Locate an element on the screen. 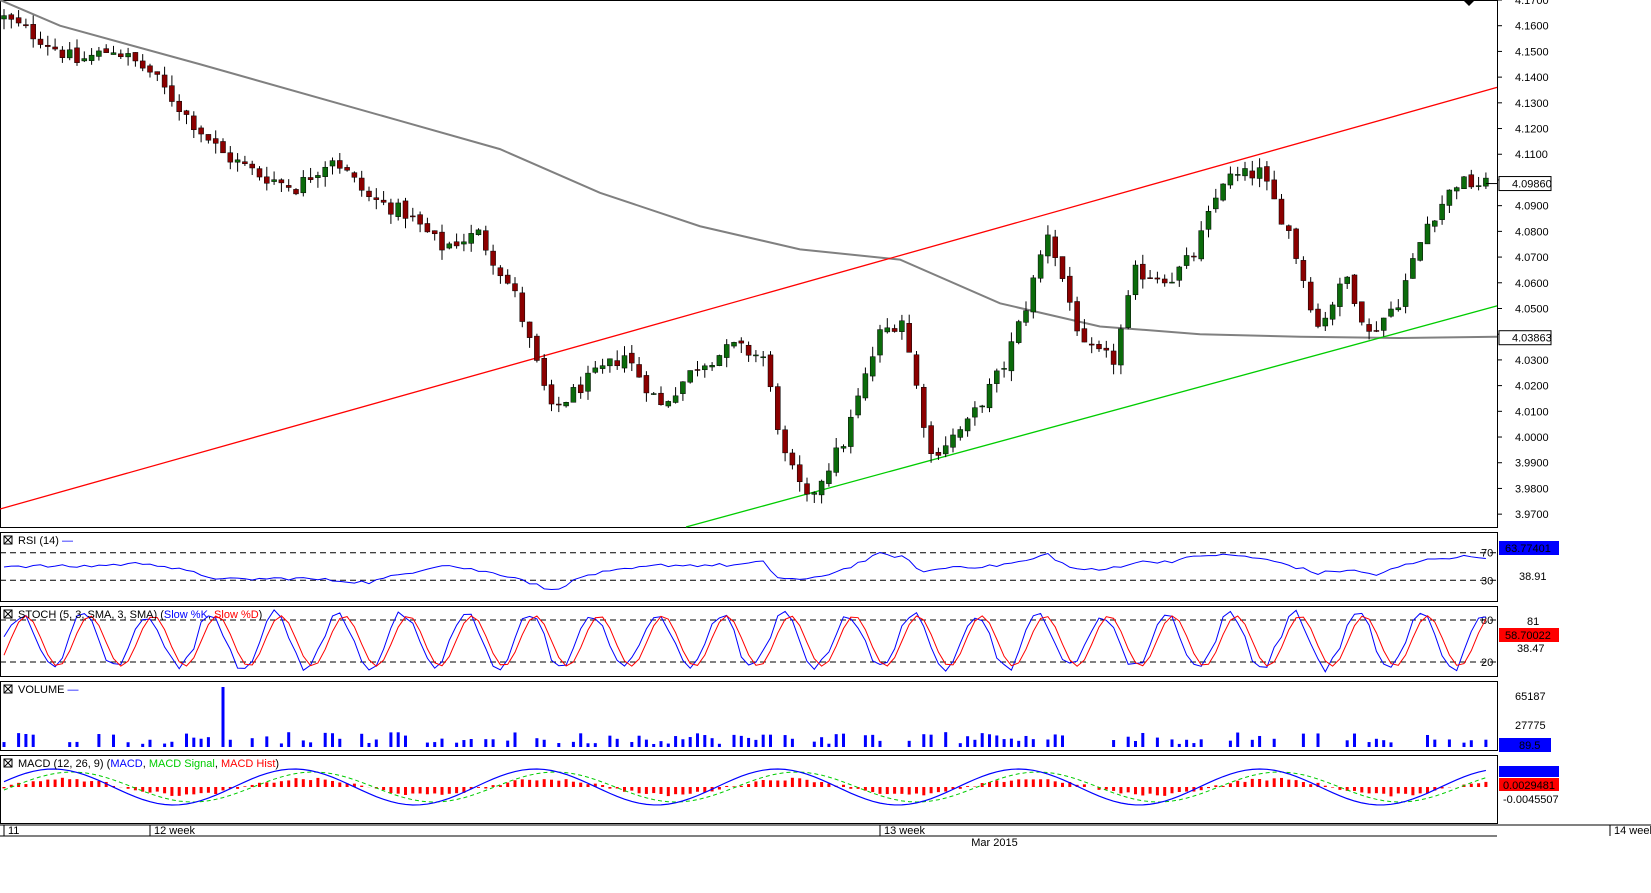 The width and height of the screenshot is (1651, 893). price-tick-label: 4.1200 is located at coordinates (1532, 130).